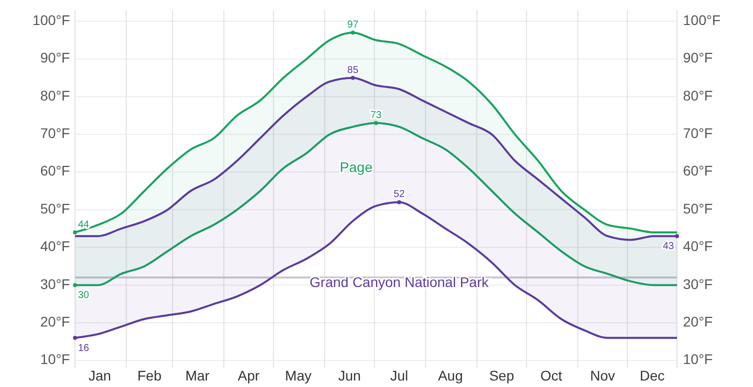  What do you see at coordinates (353, 70) in the screenshot?
I see `data-label: 85` at bounding box center [353, 70].